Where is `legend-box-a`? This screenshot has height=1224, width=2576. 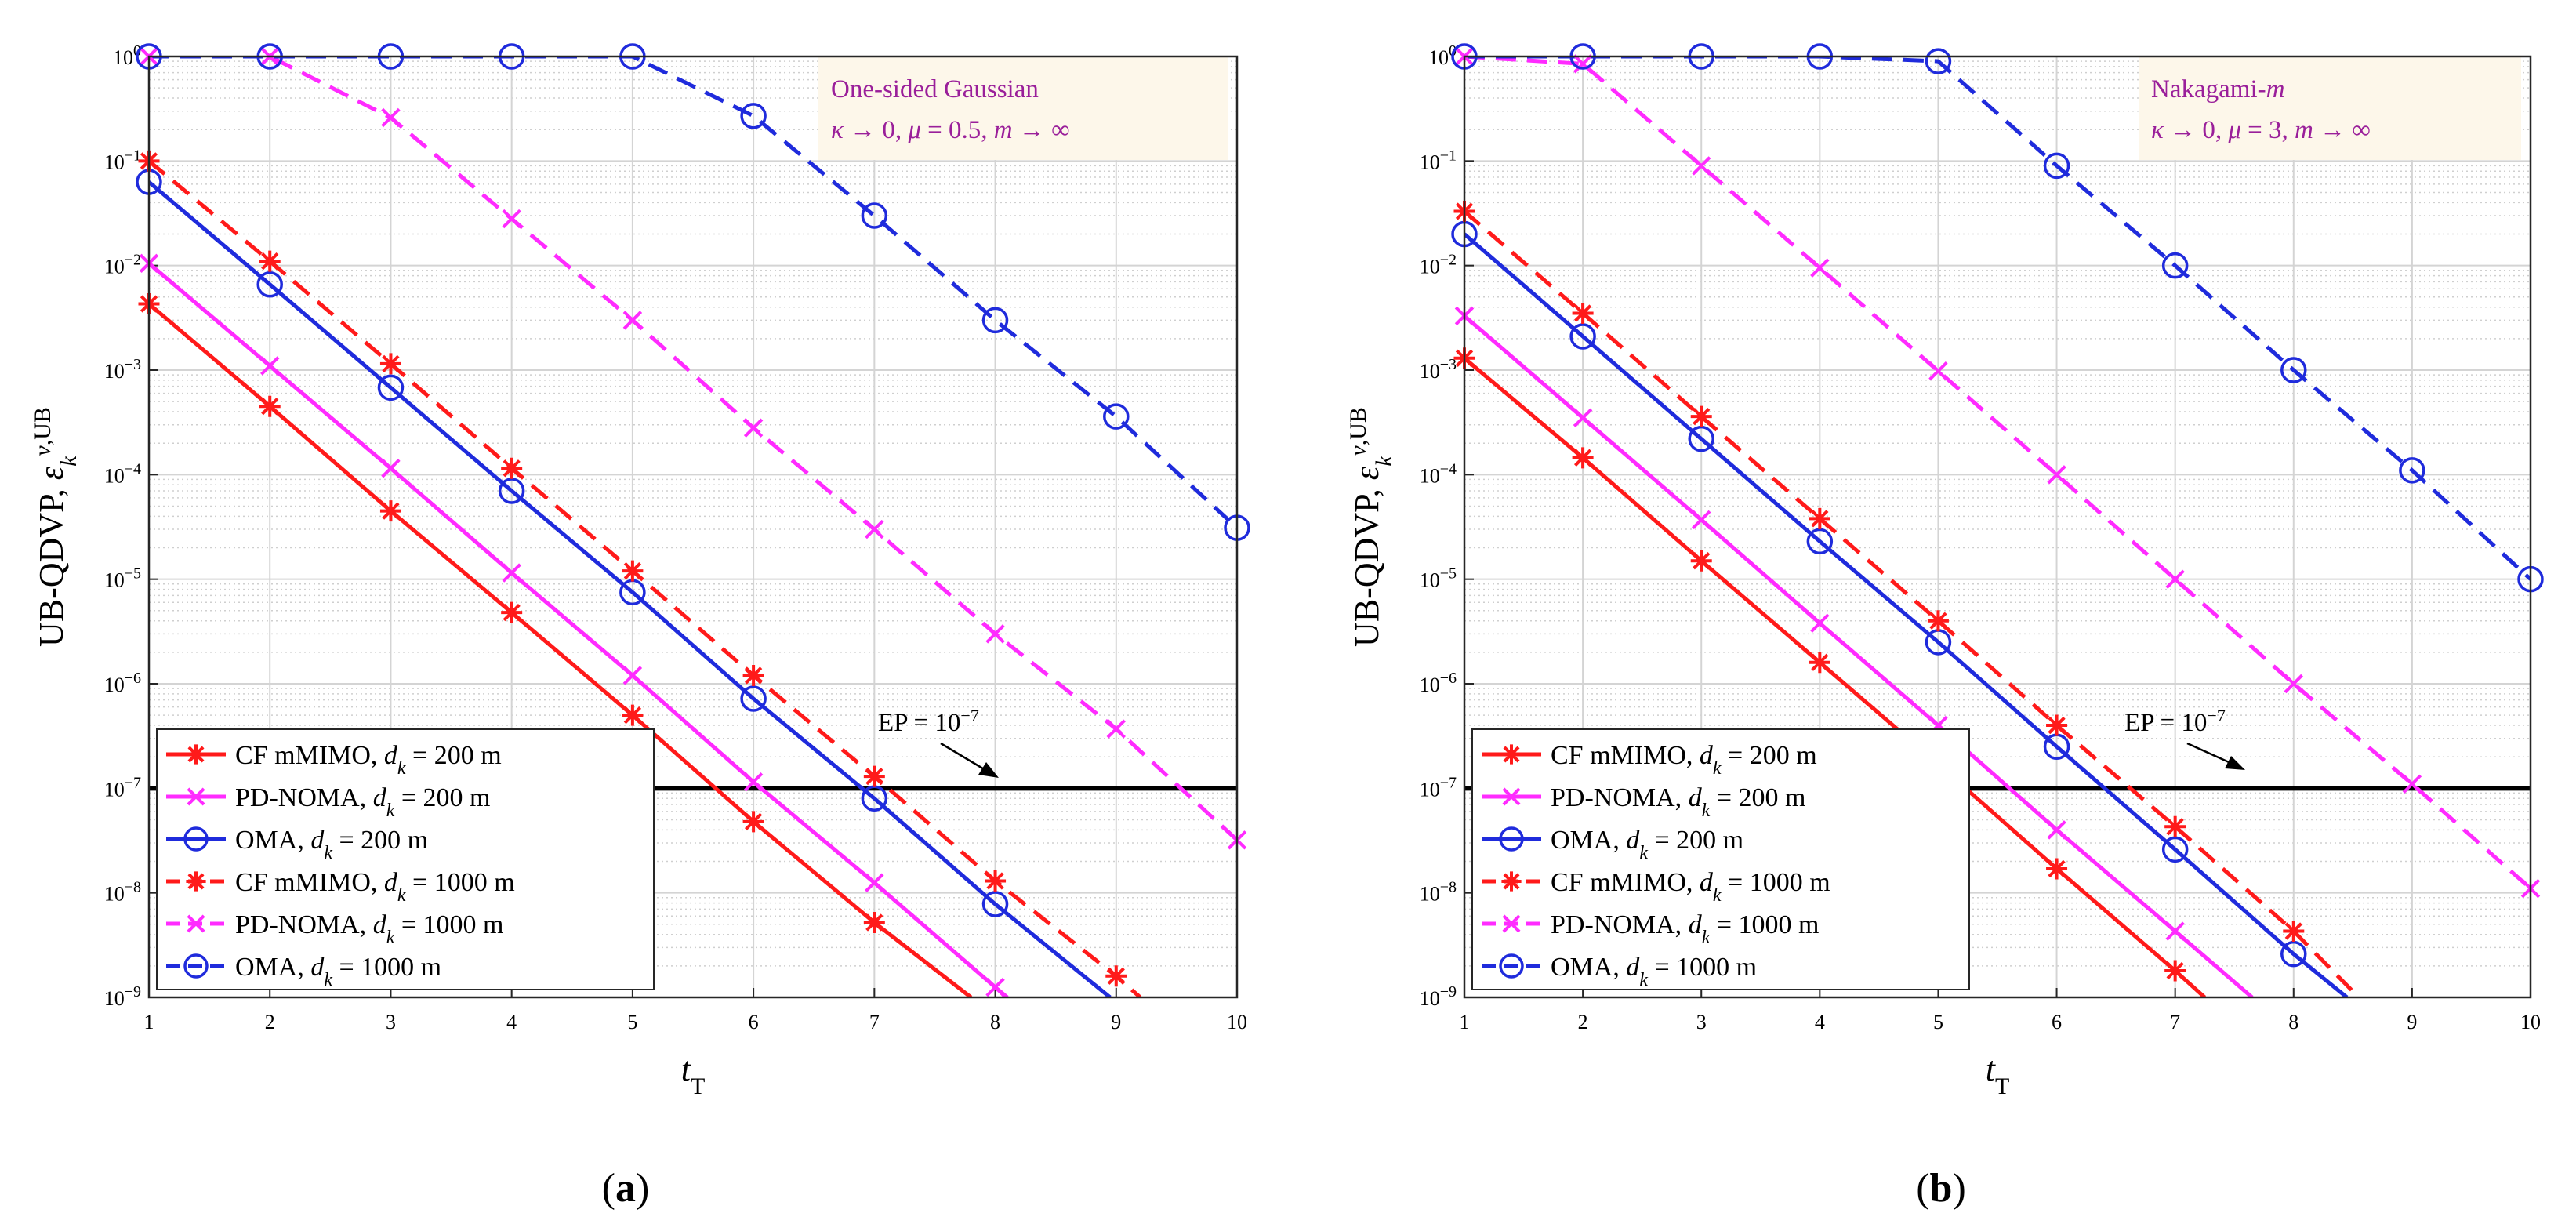 legend-box-a is located at coordinates (406, 859).